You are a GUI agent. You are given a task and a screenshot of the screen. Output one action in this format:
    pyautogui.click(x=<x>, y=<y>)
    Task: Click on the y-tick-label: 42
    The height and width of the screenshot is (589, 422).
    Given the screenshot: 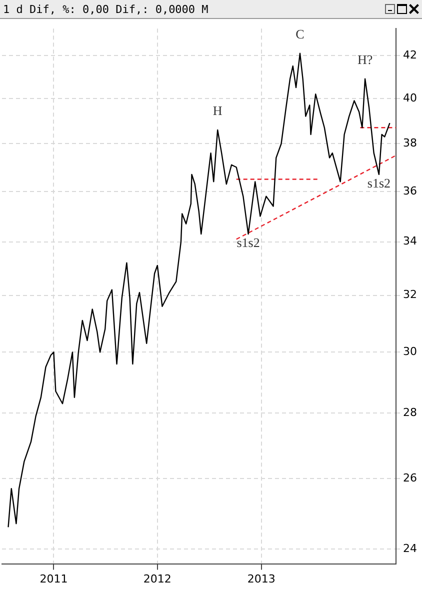 What is the action you would take?
    pyautogui.click(x=410, y=55)
    